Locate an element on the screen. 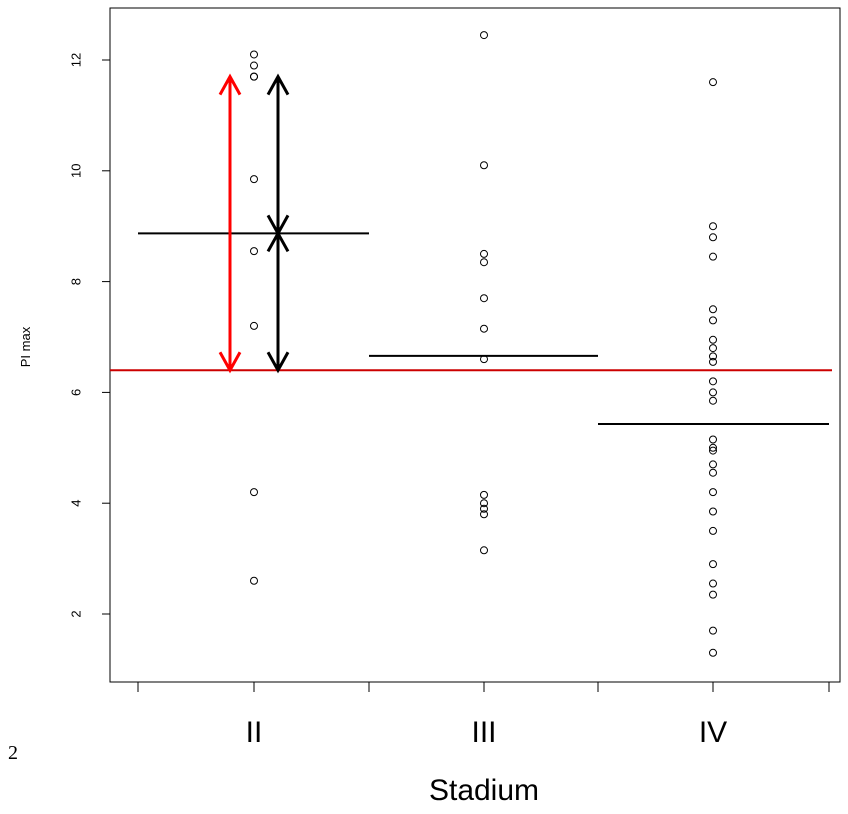 Image resolution: width=848 pixels, height=814 pixels. x-tick-label: II is located at coordinates (254, 732).